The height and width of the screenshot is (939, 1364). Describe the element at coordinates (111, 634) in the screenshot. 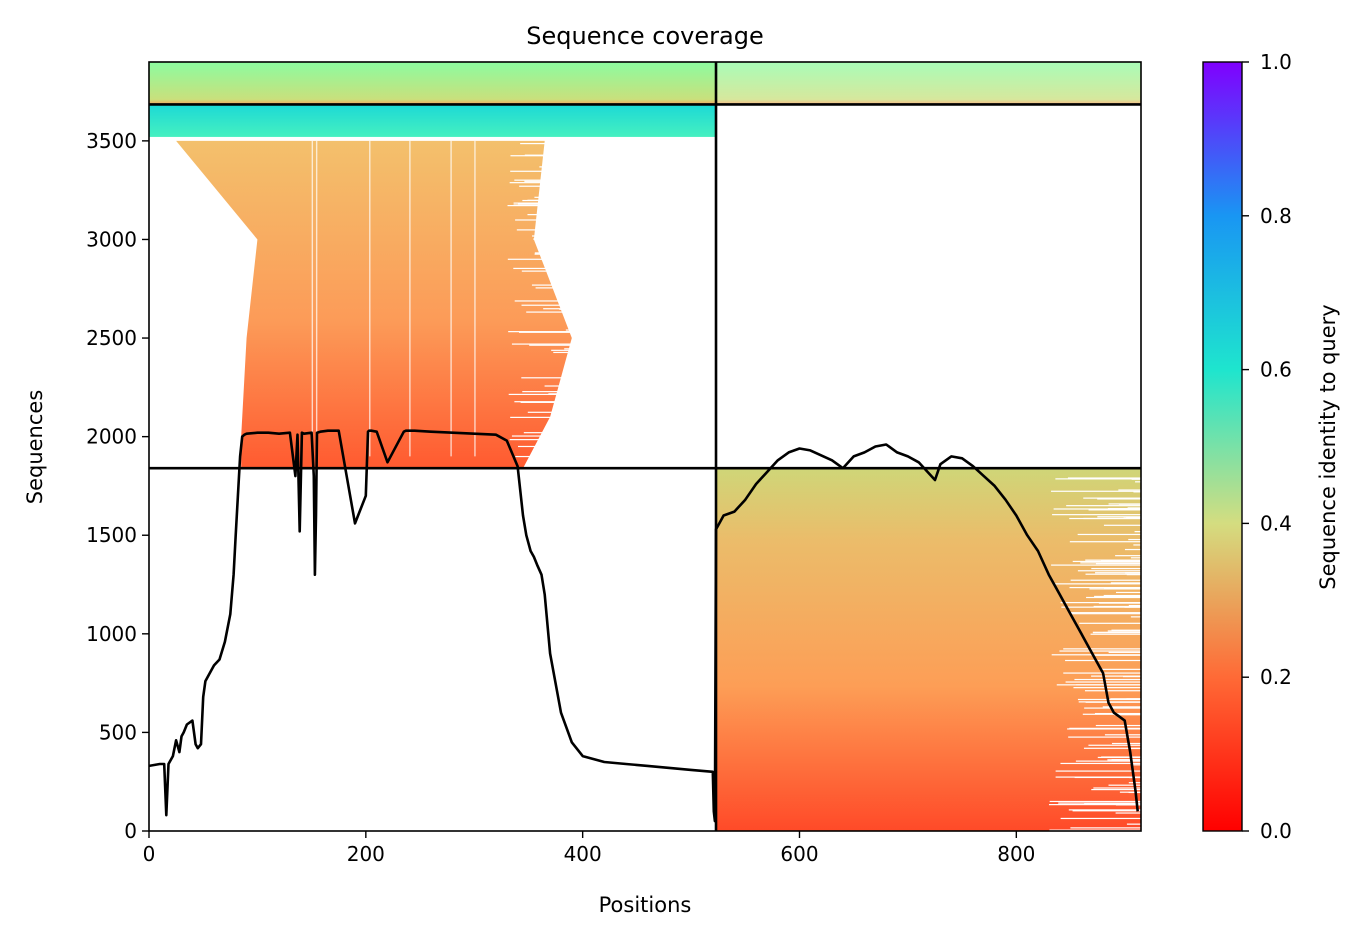

I see `y-tick-label: 1000` at that location.